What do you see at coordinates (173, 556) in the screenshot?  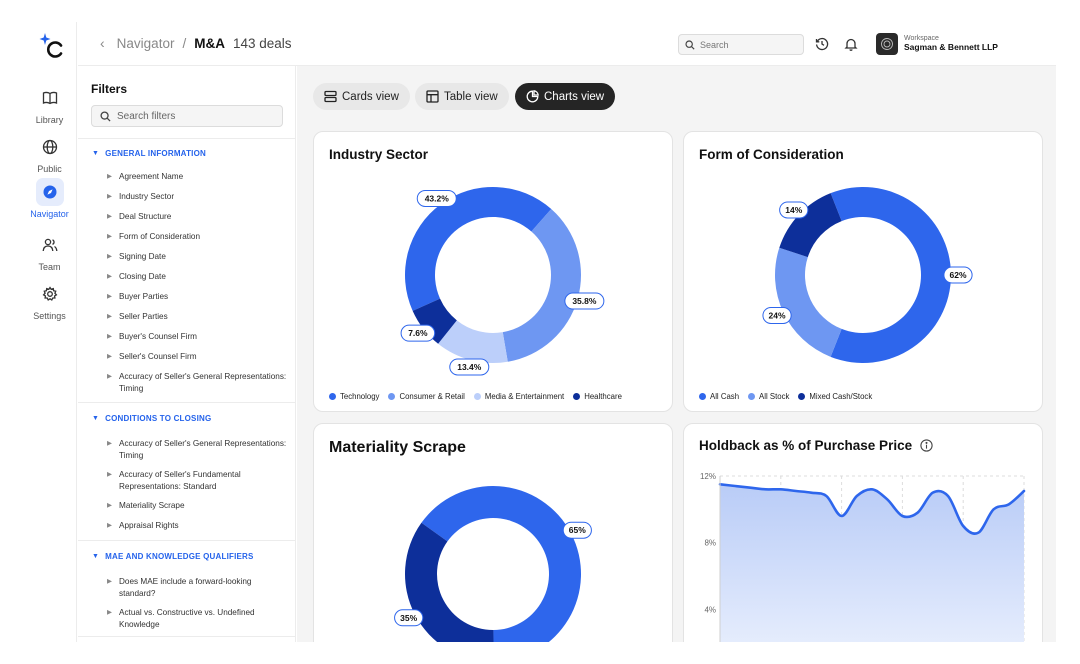 I see `section-toggle: ▼ MAE AND KNOWLEDGE QUALIFIERS` at bounding box center [173, 556].